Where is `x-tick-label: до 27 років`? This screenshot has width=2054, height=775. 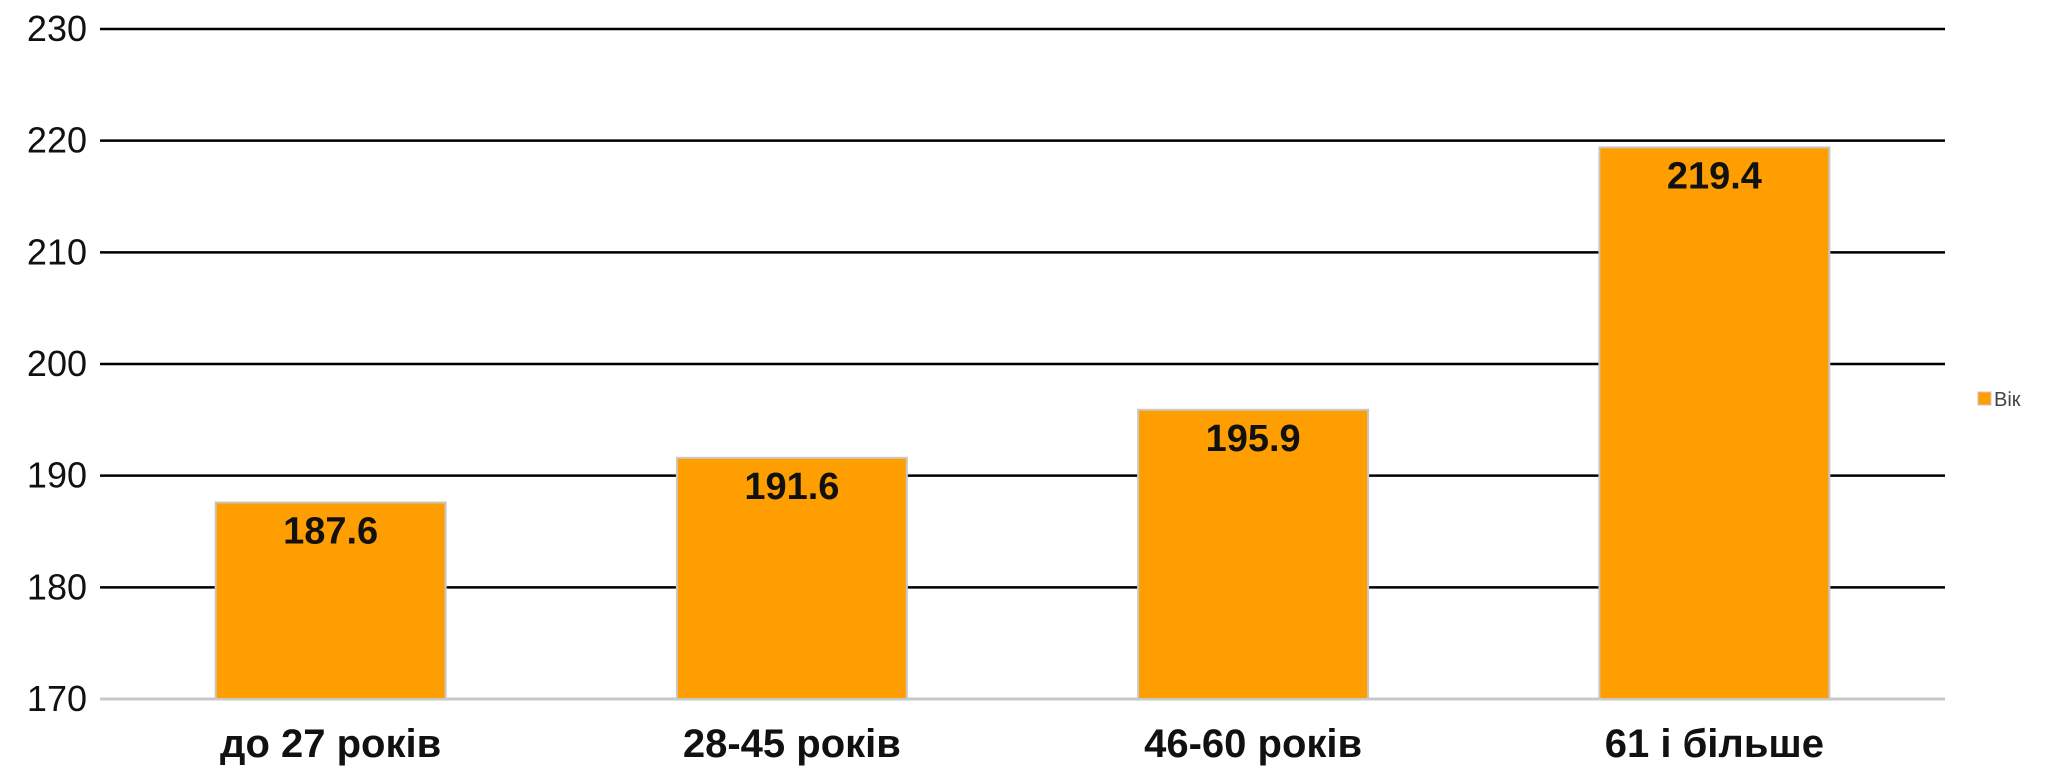 x-tick-label: до 27 років is located at coordinates (330, 744).